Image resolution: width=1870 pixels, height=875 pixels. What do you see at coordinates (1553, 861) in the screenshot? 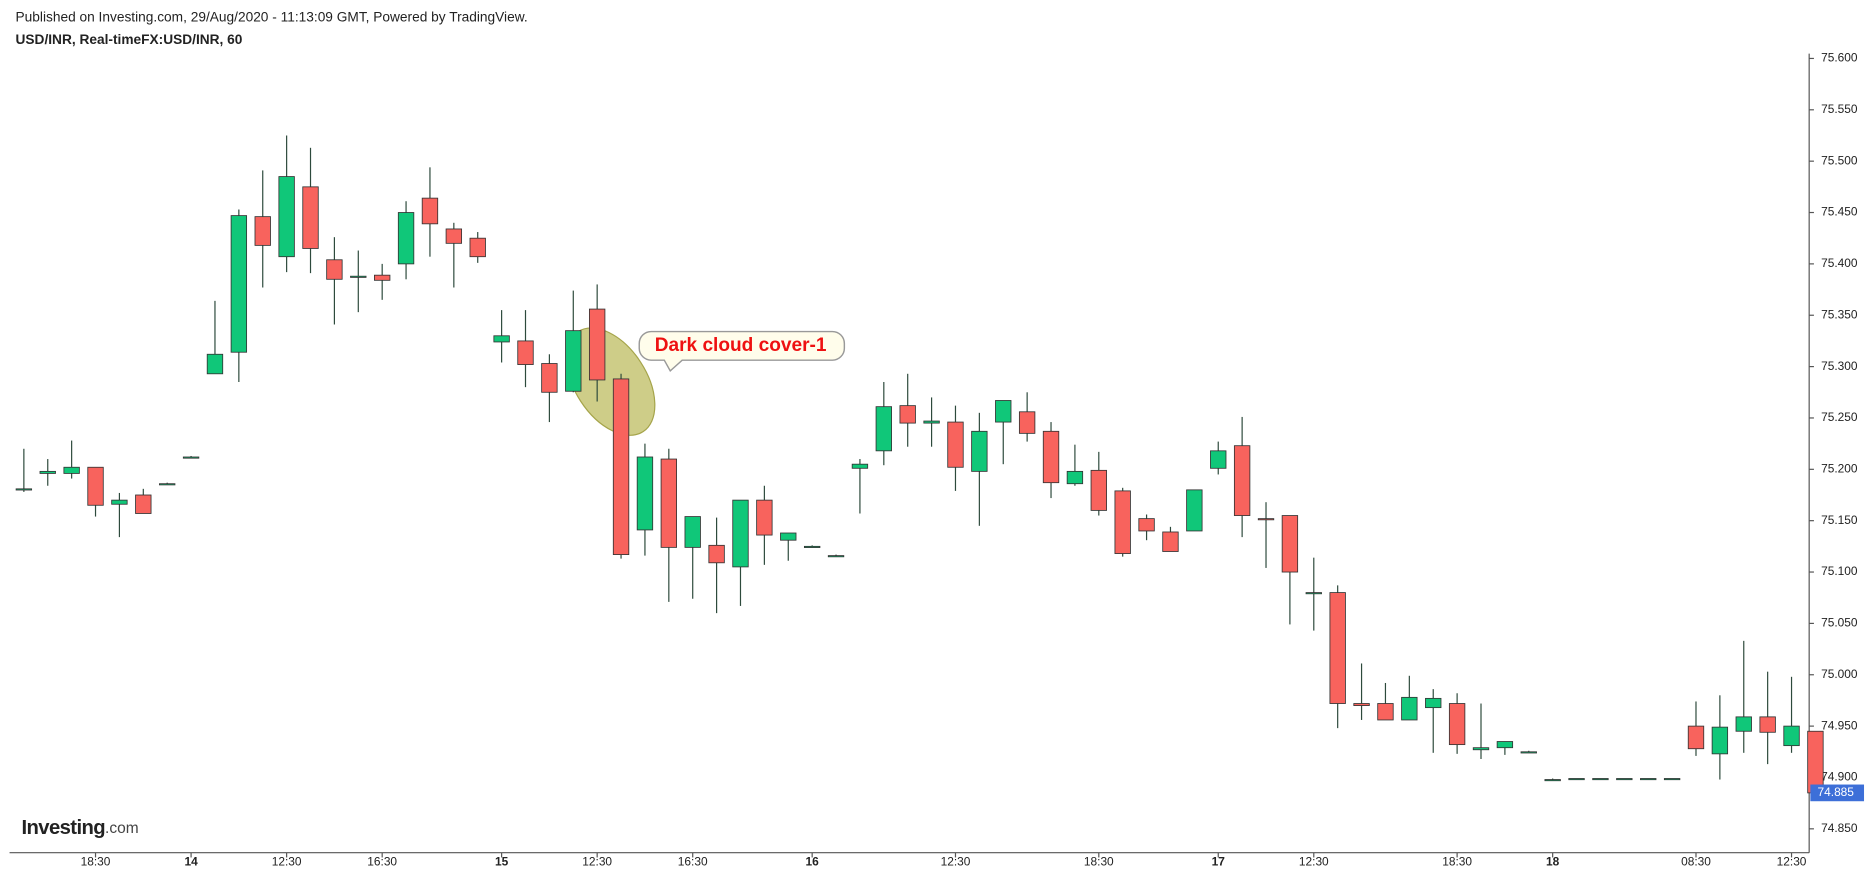
I see `x-tick-label: 18` at bounding box center [1553, 861].